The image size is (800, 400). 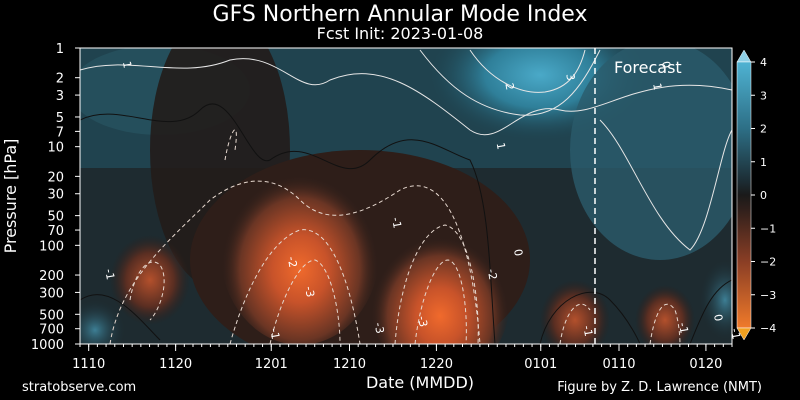 I want to click on positive-anomaly-right, so click(x=651, y=154).